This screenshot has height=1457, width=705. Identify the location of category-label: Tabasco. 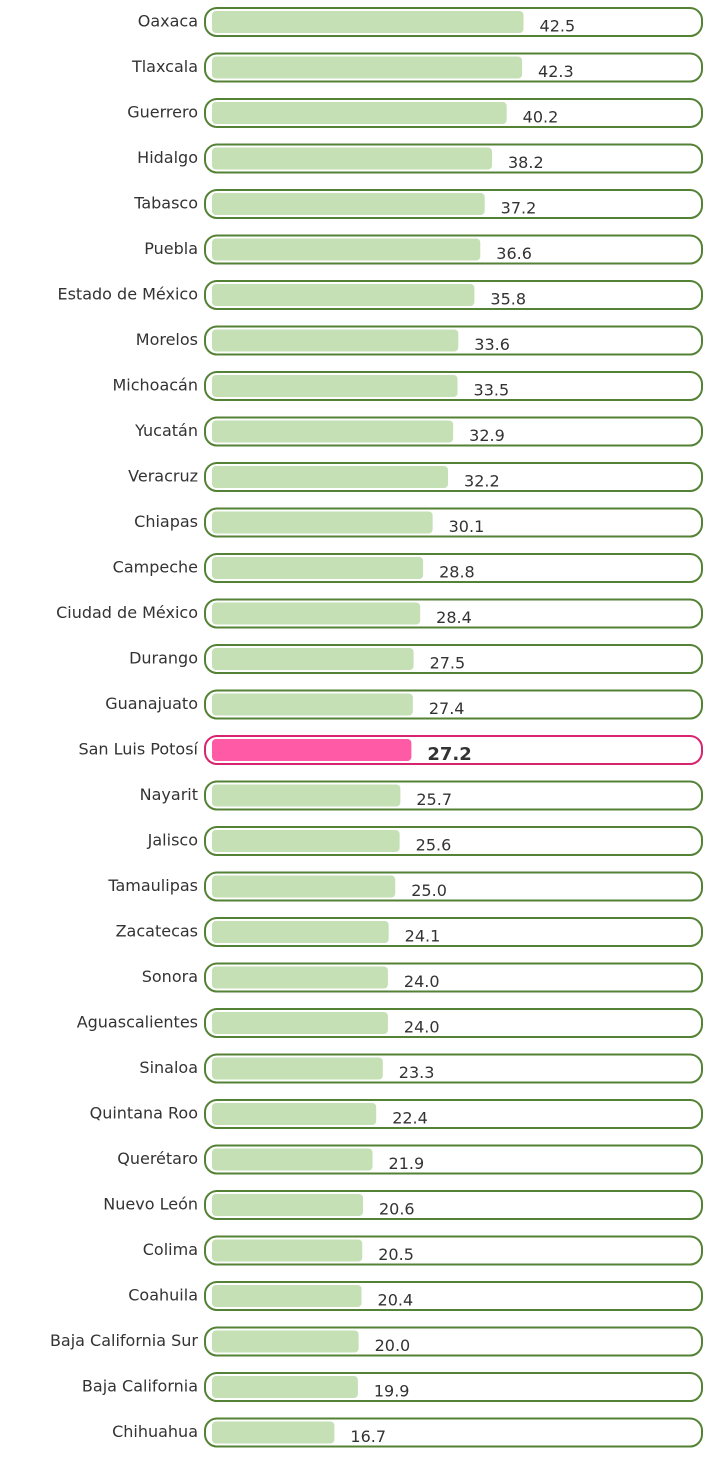
(165, 203).